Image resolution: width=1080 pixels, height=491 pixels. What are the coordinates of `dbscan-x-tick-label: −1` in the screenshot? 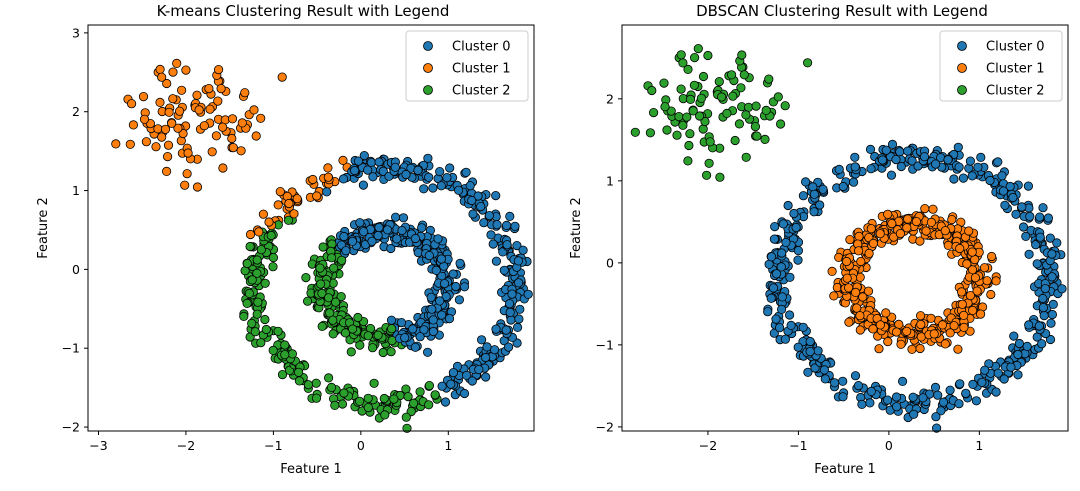 It's located at (798, 445).